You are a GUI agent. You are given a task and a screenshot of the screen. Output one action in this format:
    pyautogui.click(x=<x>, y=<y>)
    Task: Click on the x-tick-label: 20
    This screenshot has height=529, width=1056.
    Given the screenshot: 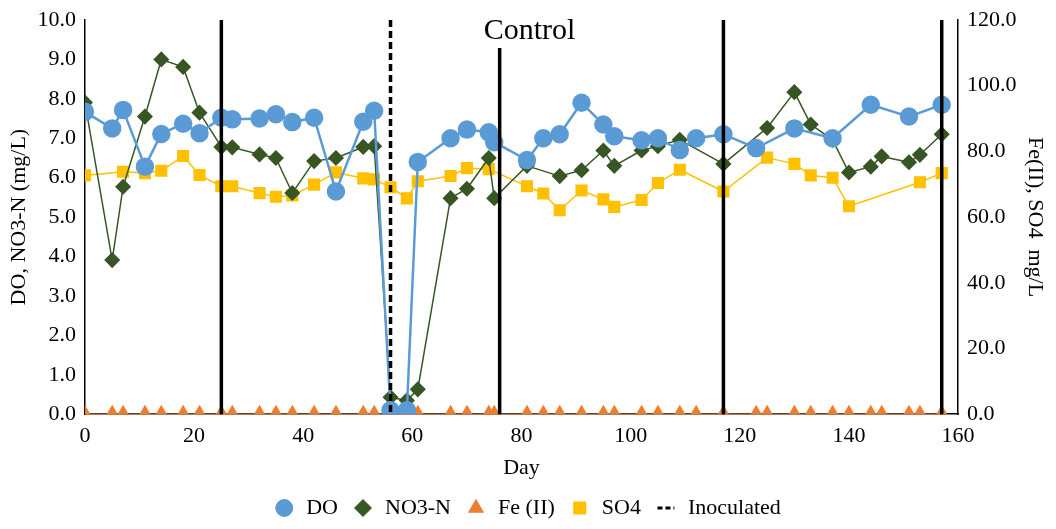 What is the action you would take?
    pyautogui.click(x=194, y=435)
    